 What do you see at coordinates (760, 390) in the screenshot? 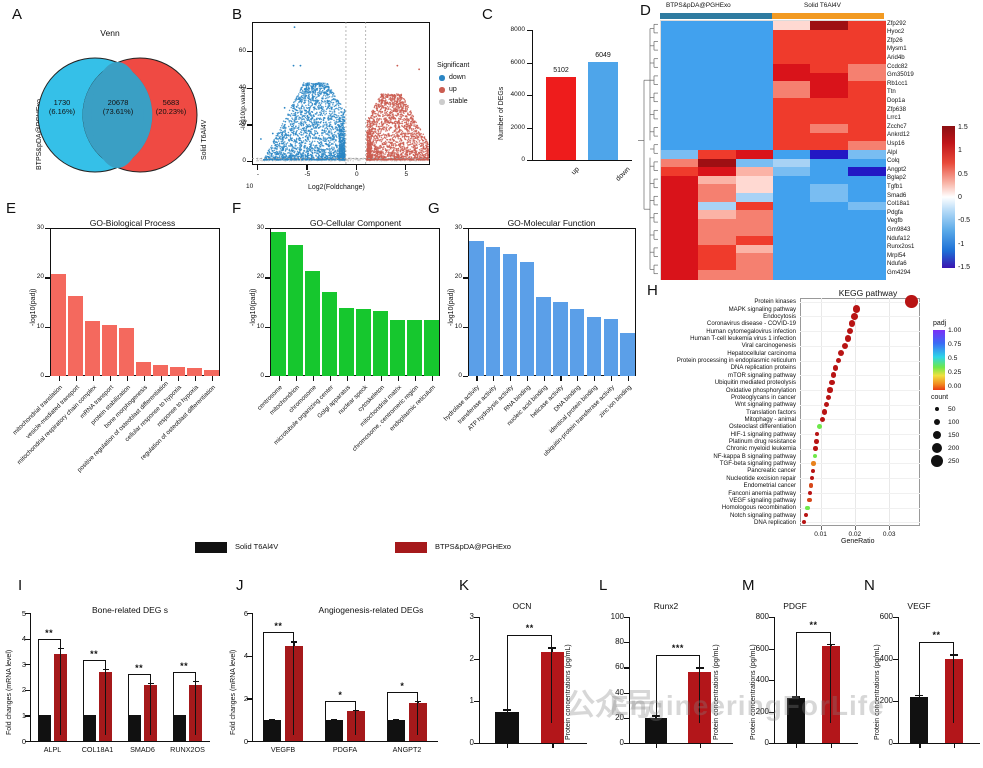
I see `kegg-pathway-label: Oxidative phosphorylation` at bounding box center [760, 390].